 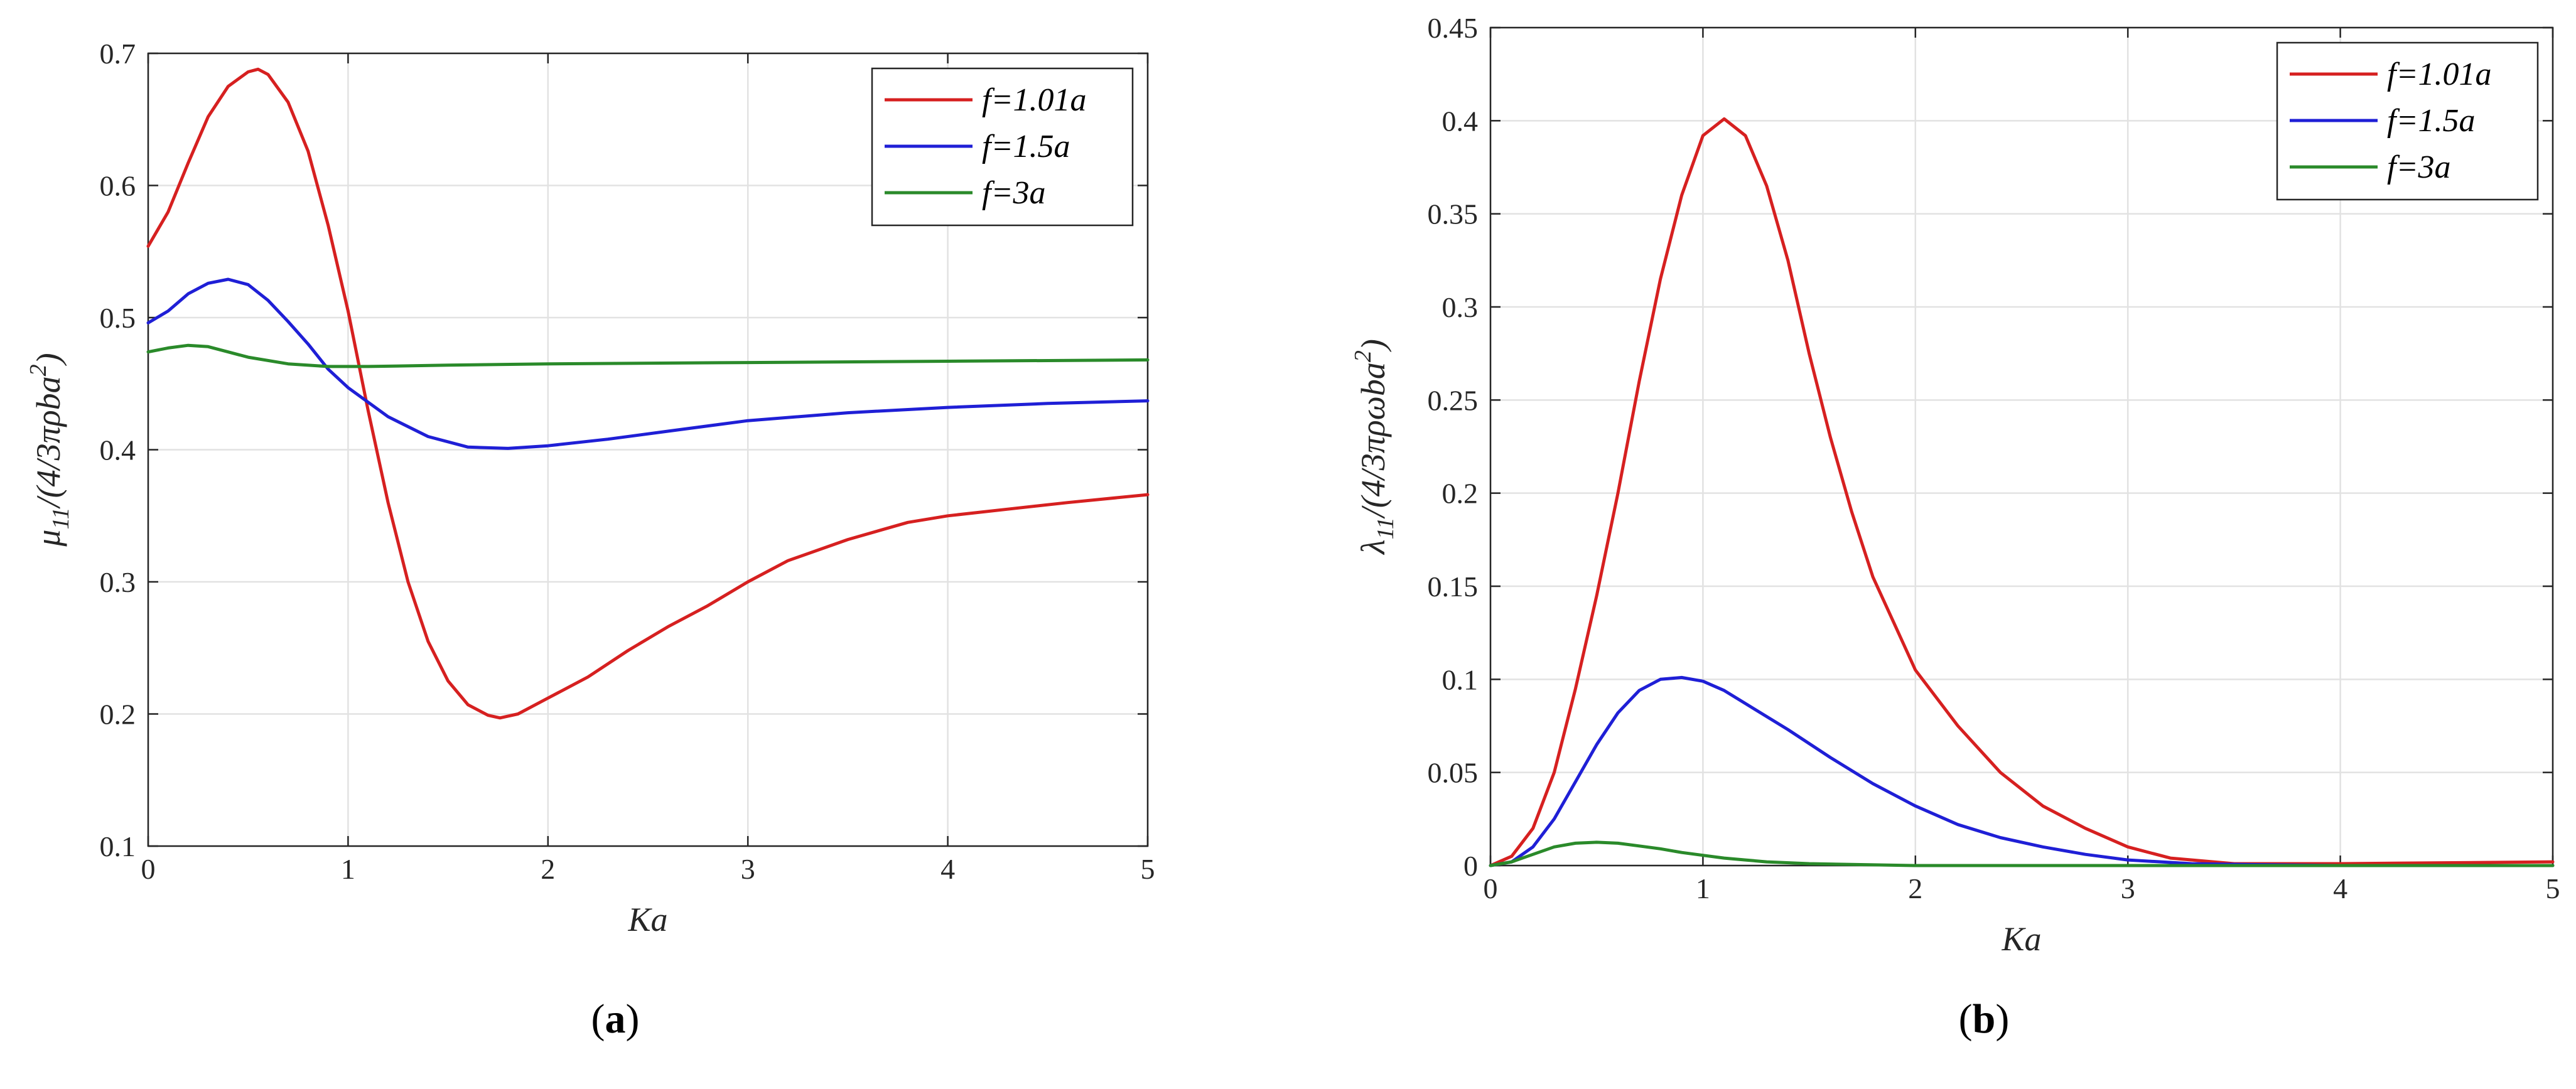 What do you see at coordinates (615, 1019) in the screenshot?
I see `panel-caption: (a)` at bounding box center [615, 1019].